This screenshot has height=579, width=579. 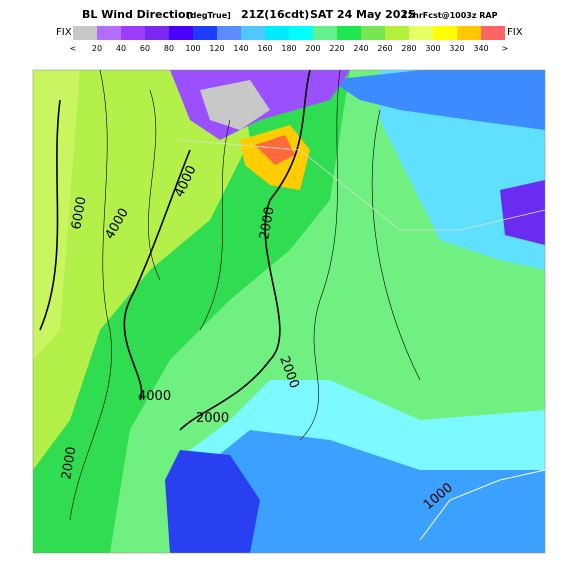 I want to click on contour-label: 4000, so click(x=154, y=396).